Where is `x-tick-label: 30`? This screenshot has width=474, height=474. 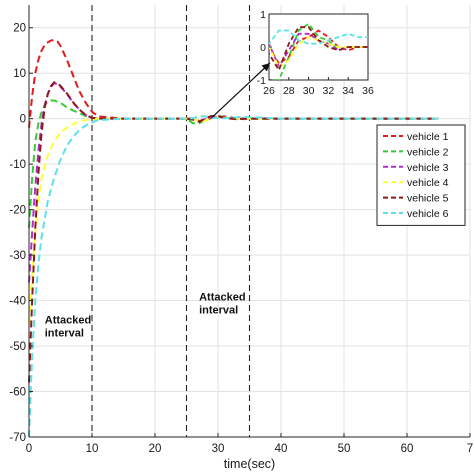 x-tick-label: 30 is located at coordinates (218, 449).